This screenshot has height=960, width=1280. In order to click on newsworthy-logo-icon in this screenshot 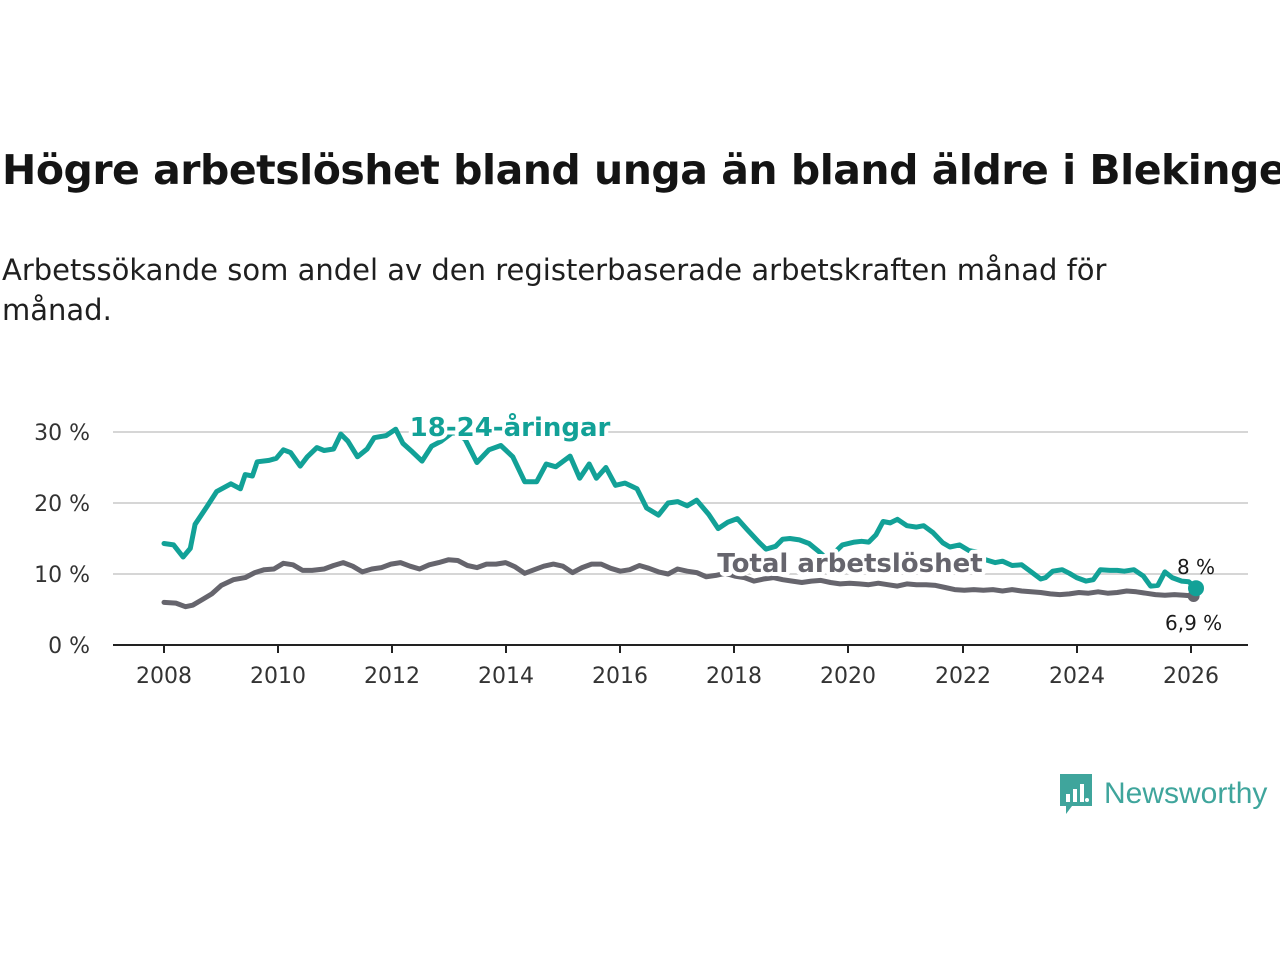, I will do `click(1076, 794)`.